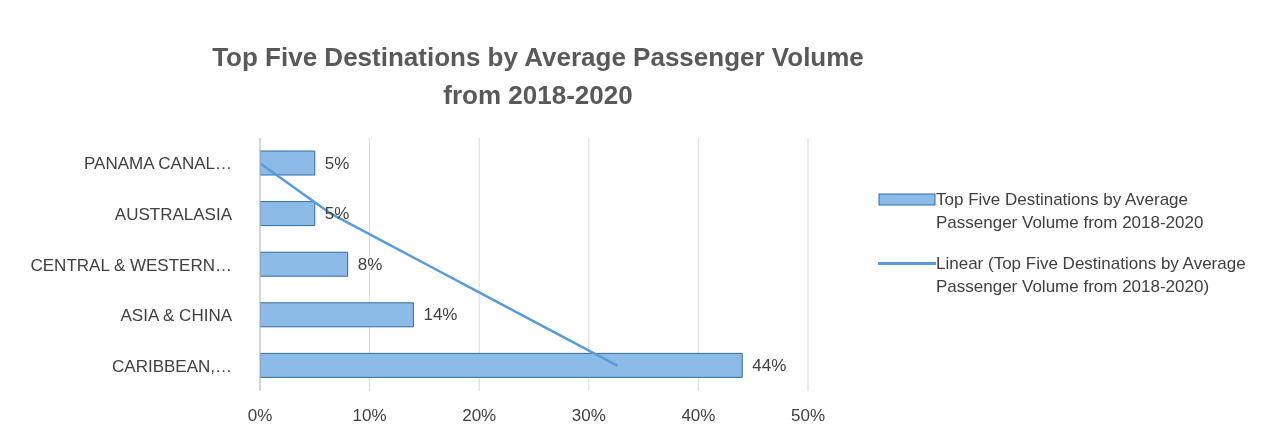 Image resolution: width=1275 pixels, height=439 pixels. What do you see at coordinates (769, 365) in the screenshot?
I see `data-label: 44%` at bounding box center [769, 365].